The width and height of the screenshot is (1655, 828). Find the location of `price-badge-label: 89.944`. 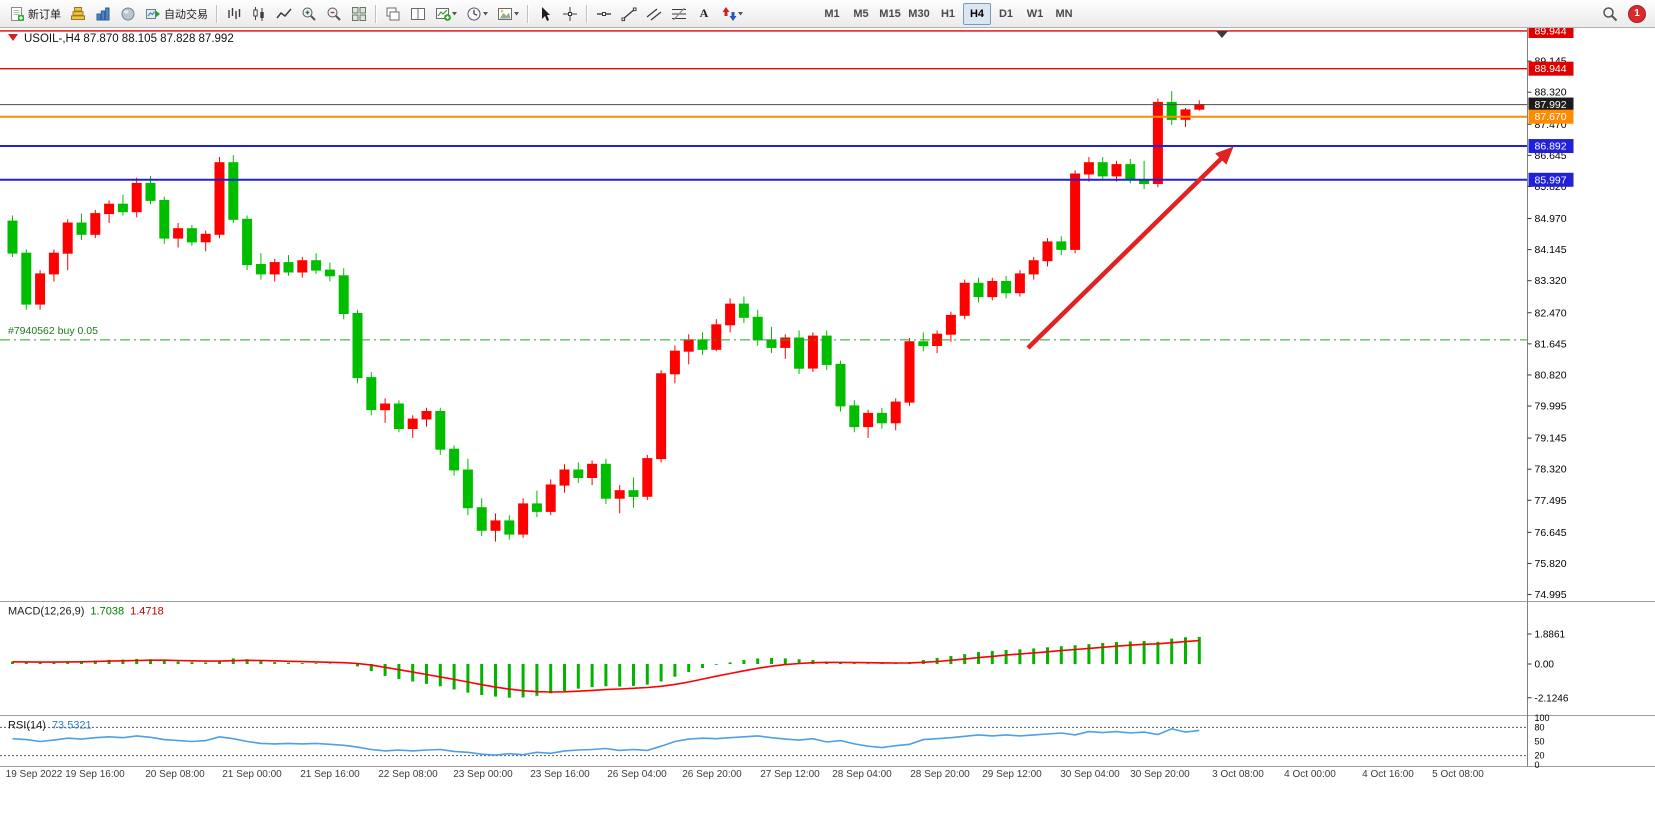

price-badge-label: 89.944 is located at coordinates (1551, 32).